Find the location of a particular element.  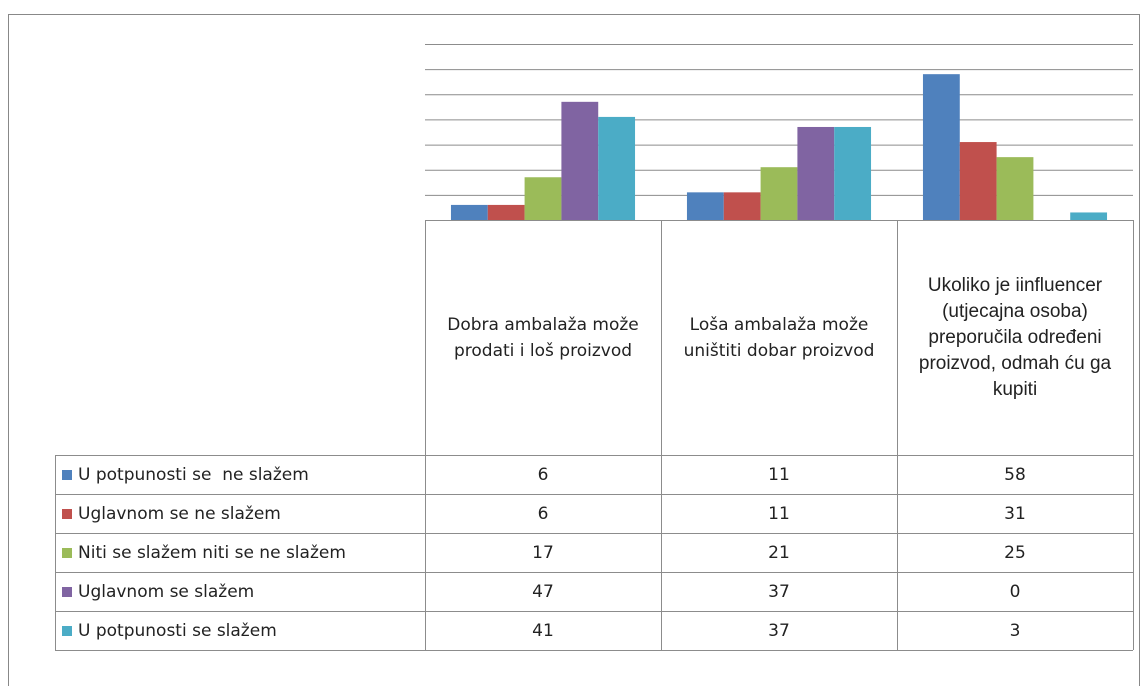

table-value: 58 is located at coordinates (1015, 474).